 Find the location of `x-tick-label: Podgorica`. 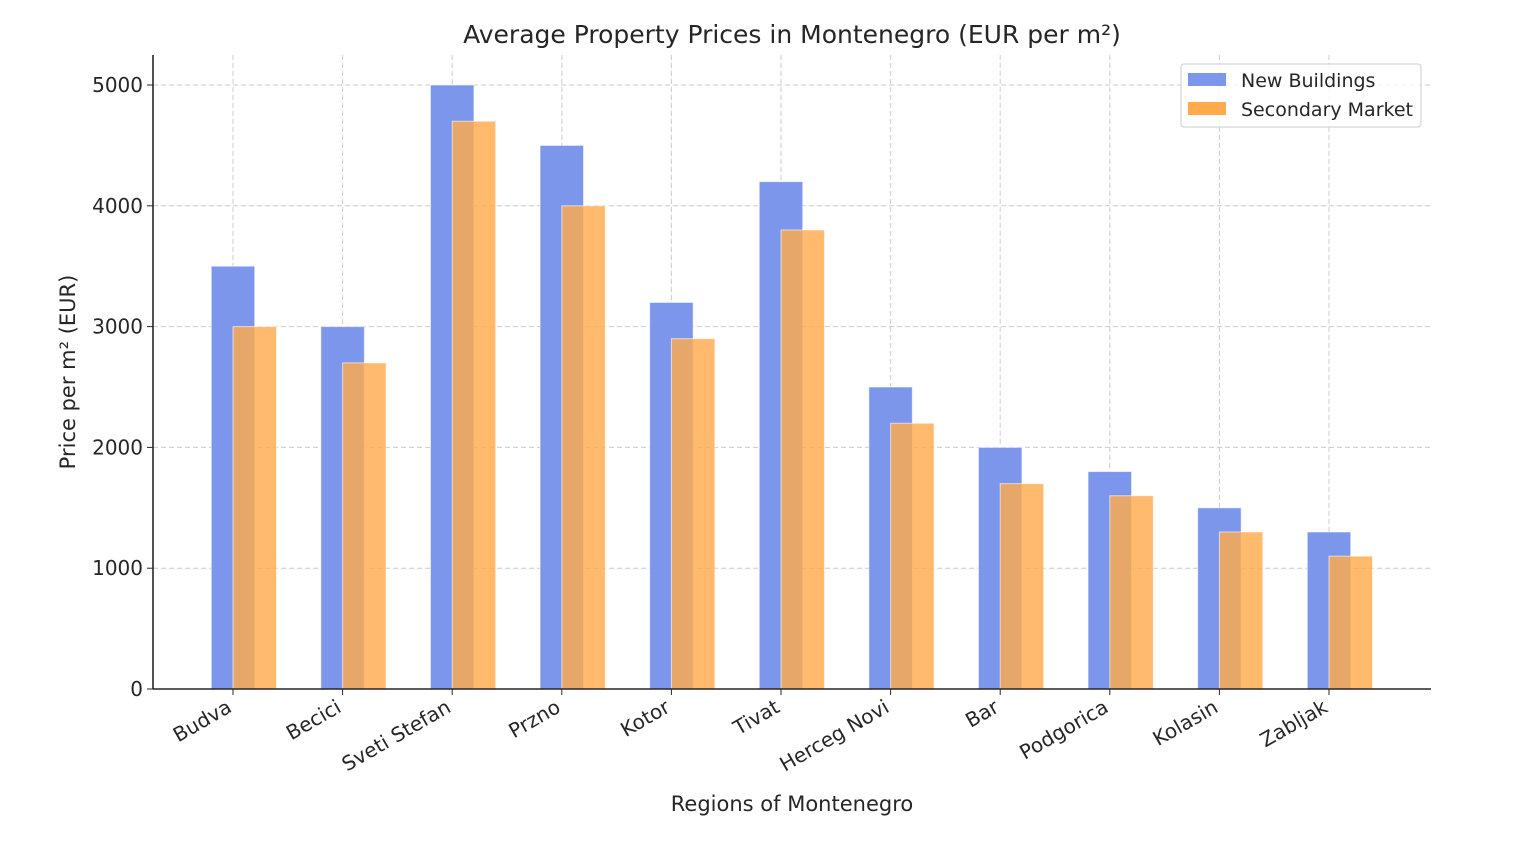

x-tick-label: Podgorica is located at coordinates (1063, 730).